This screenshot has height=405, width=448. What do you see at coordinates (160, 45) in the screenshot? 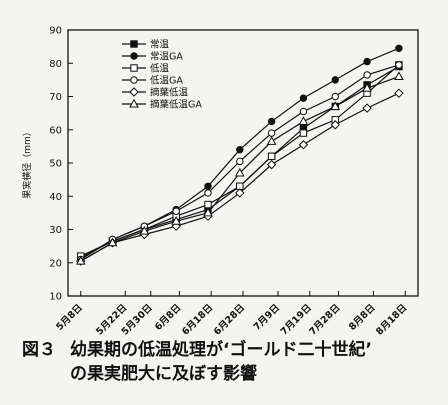
I see `legend-label: 常温` at bounding box center [160, 45].